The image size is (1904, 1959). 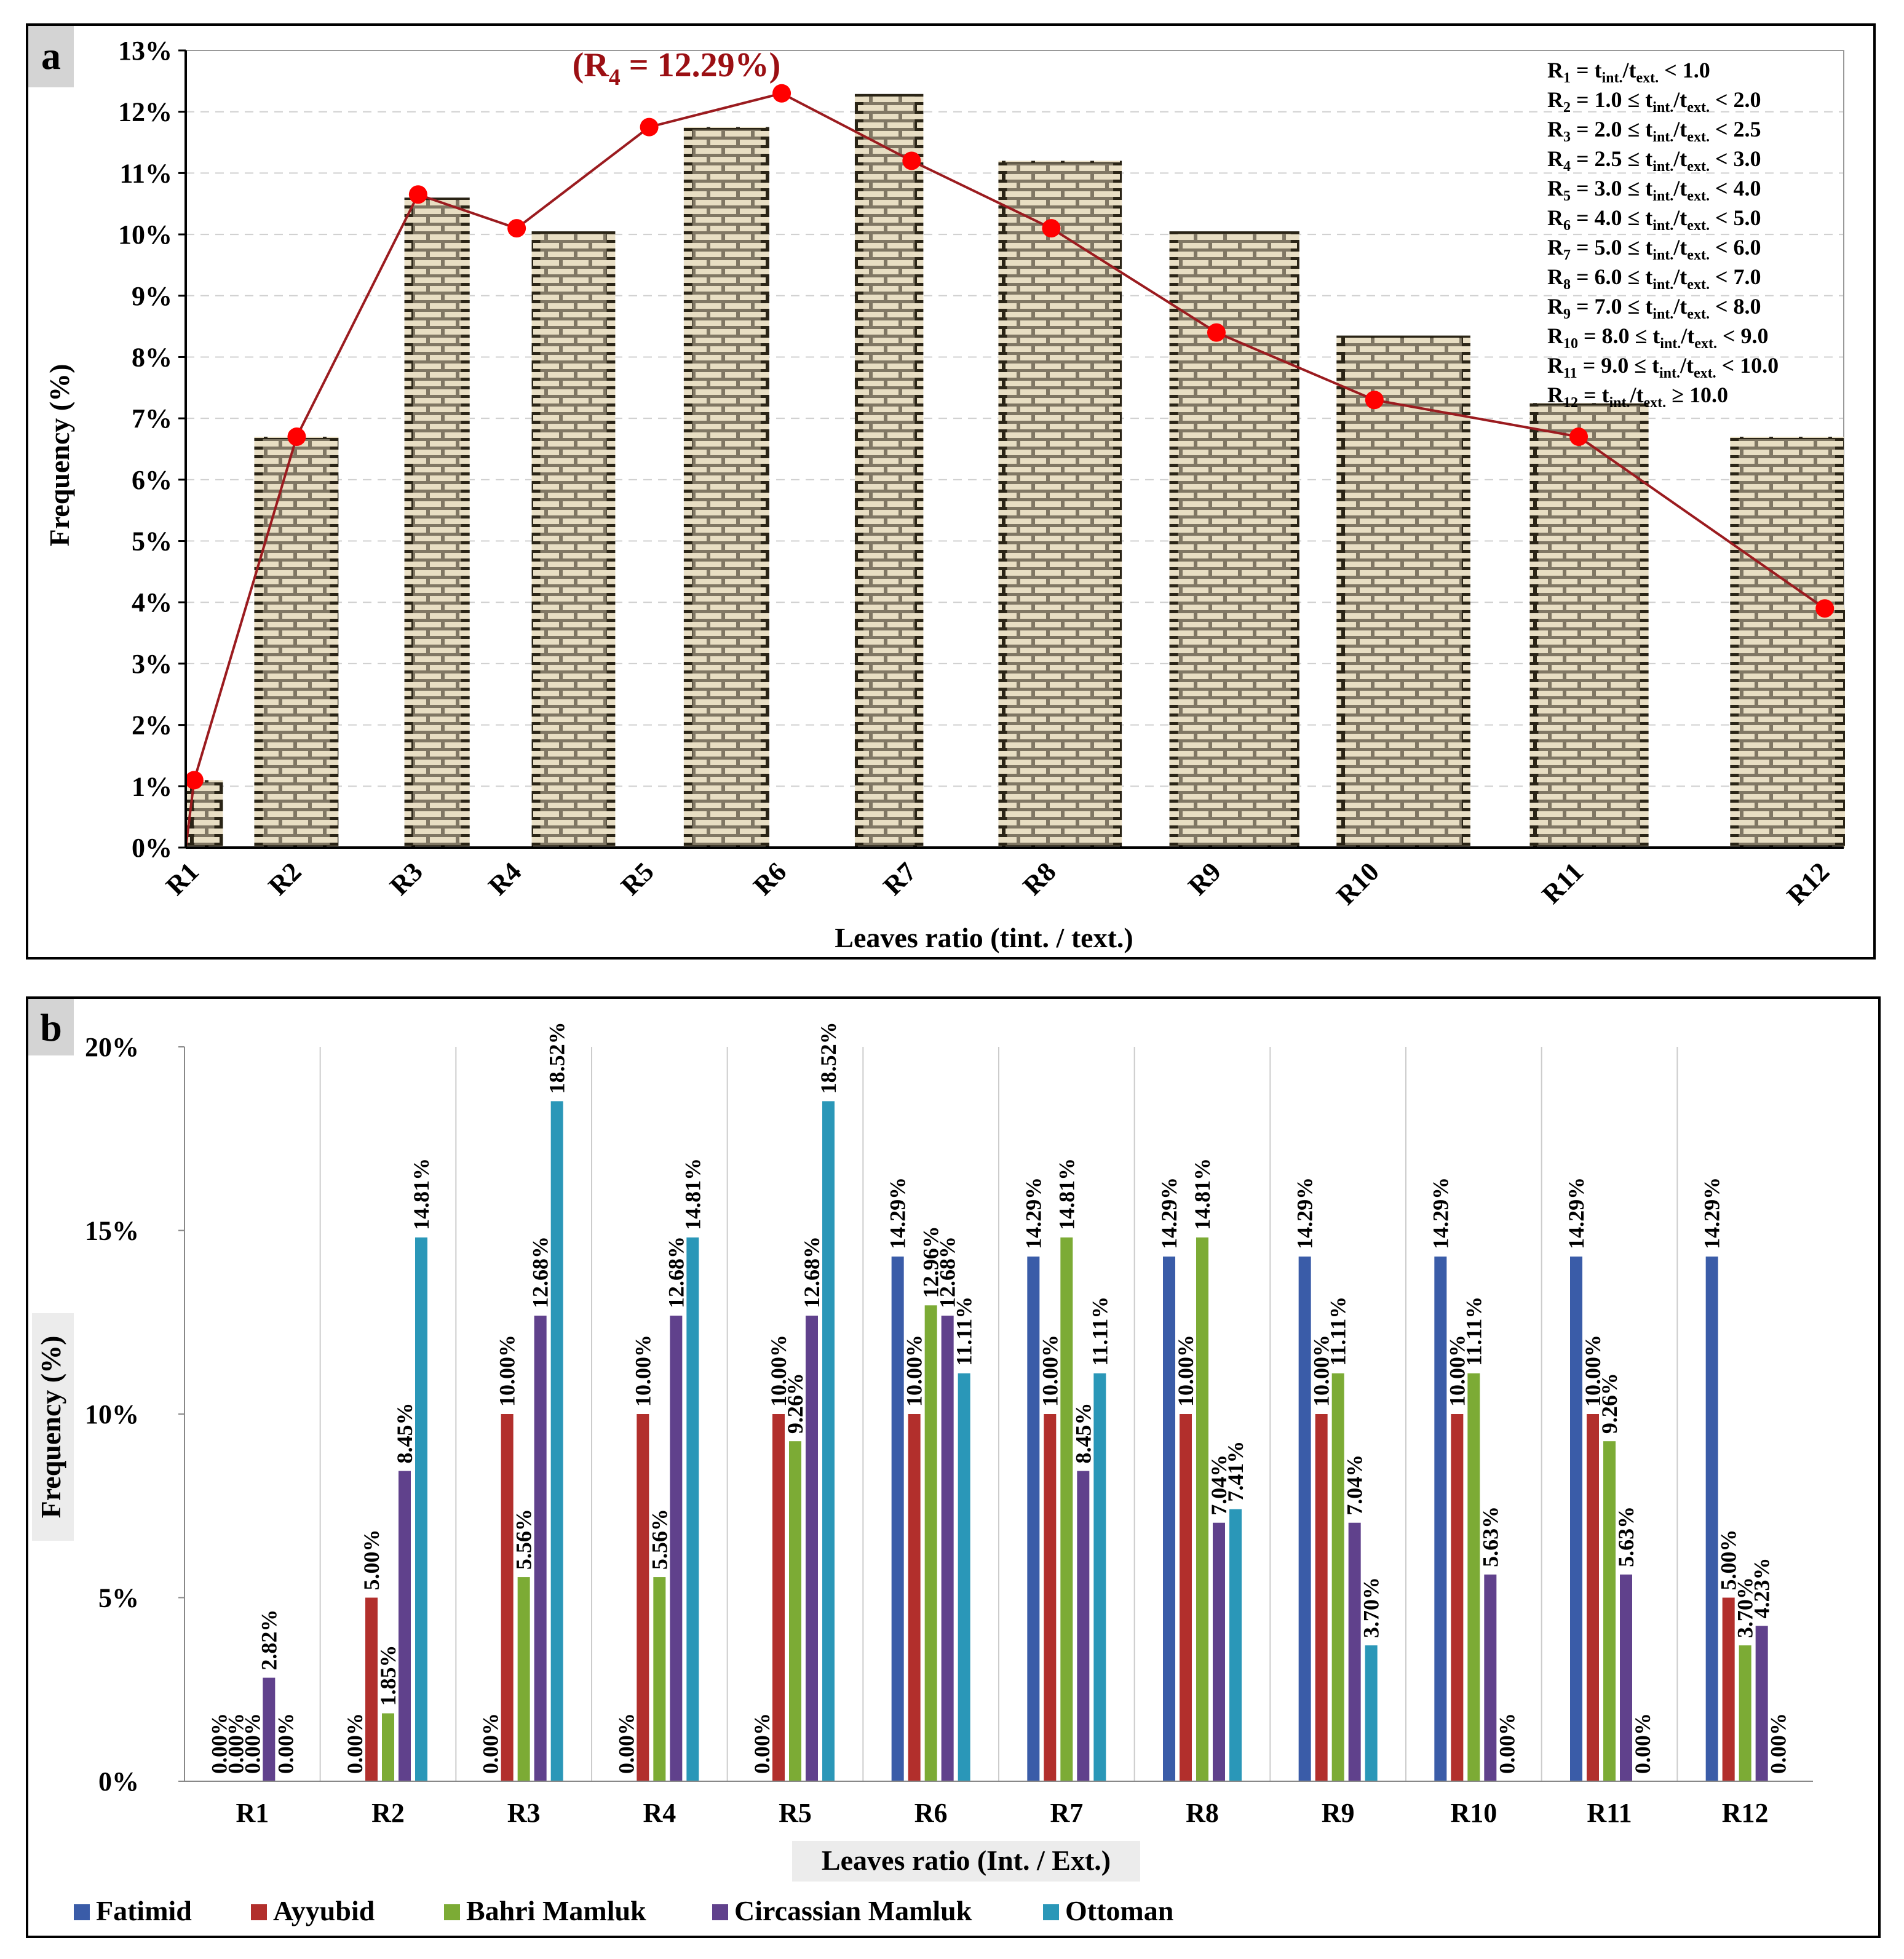 What do you see at coordinates (1050, 1597) in the screenshot?
I see `bar-ayyubid-R7` at bounding box center [1050, 1597].